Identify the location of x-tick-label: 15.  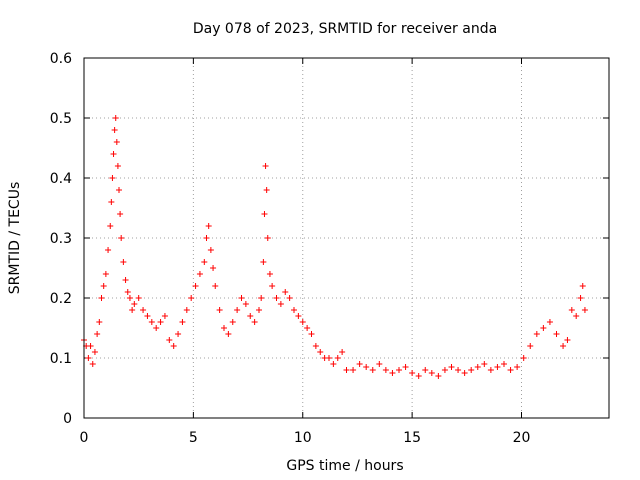
(412, 438).